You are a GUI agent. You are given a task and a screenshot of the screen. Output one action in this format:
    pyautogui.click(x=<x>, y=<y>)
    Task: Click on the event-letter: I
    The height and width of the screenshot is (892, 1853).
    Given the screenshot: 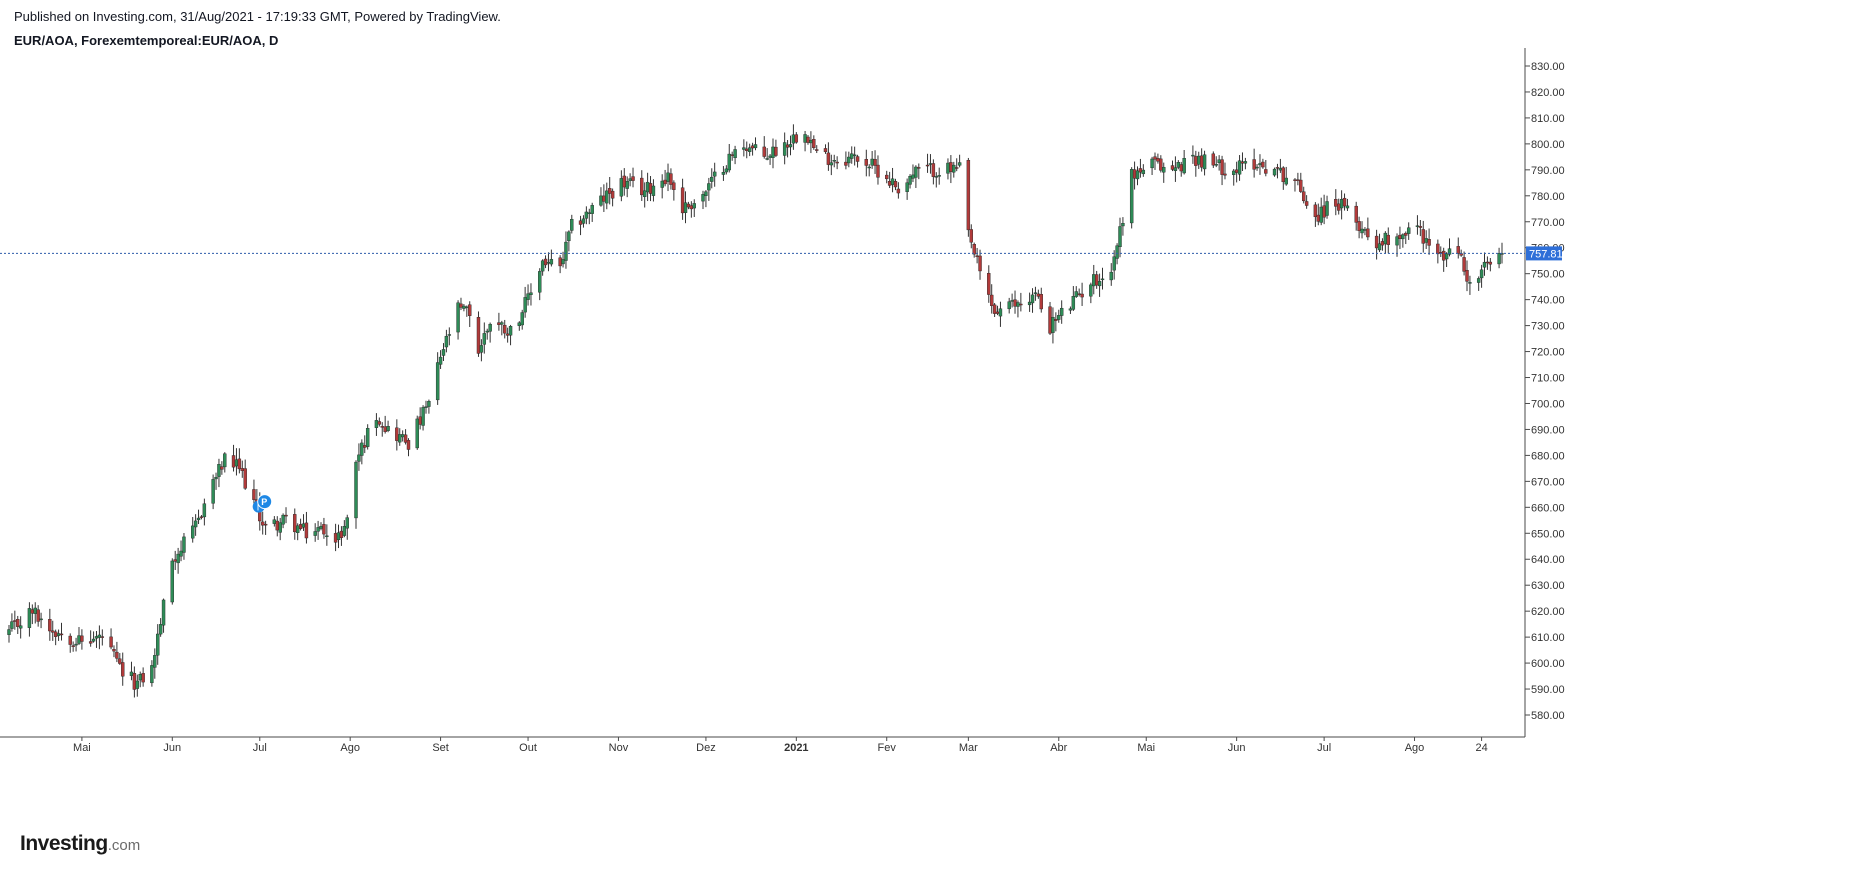 What is the action you would take?
    pyautogui.click(x=258, y=508)
    